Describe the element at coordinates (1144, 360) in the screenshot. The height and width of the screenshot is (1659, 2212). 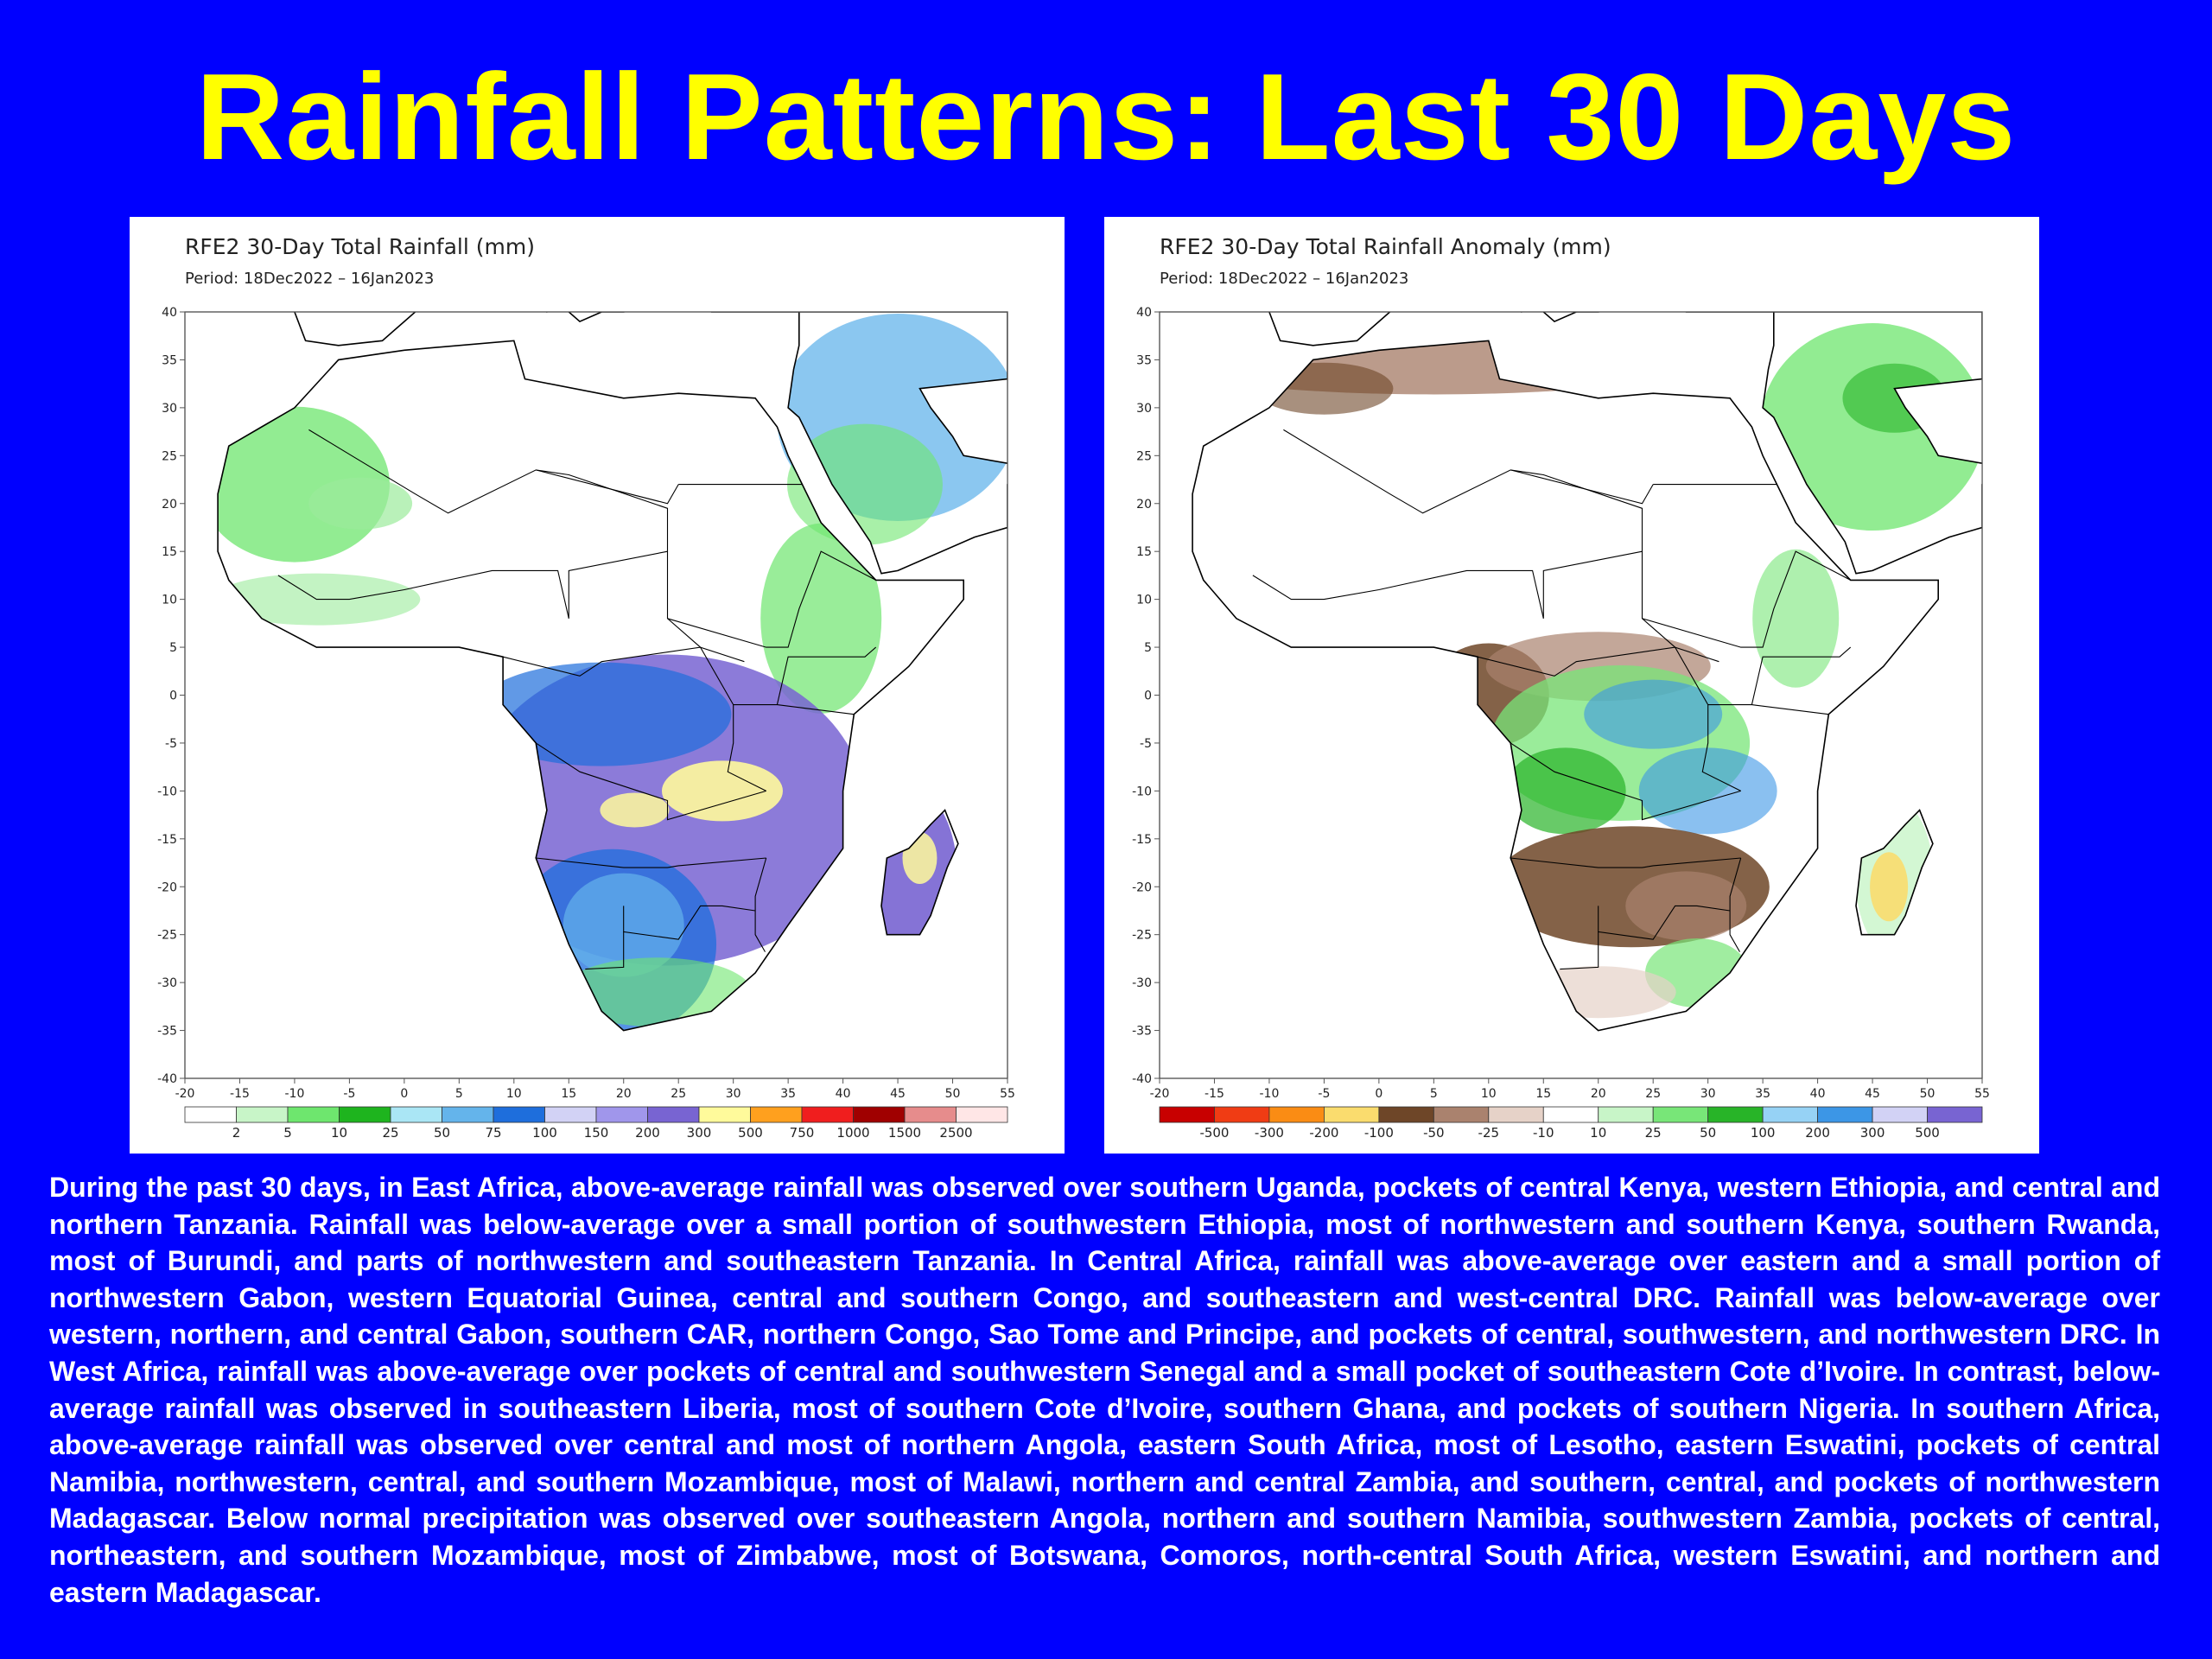
I see `lat-tick-label: 35` at that location.